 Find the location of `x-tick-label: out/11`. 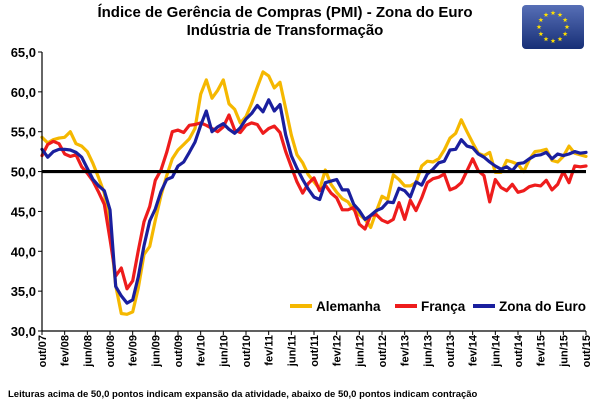

x-tick-label: out/11 is located at coordinates (315, 351).